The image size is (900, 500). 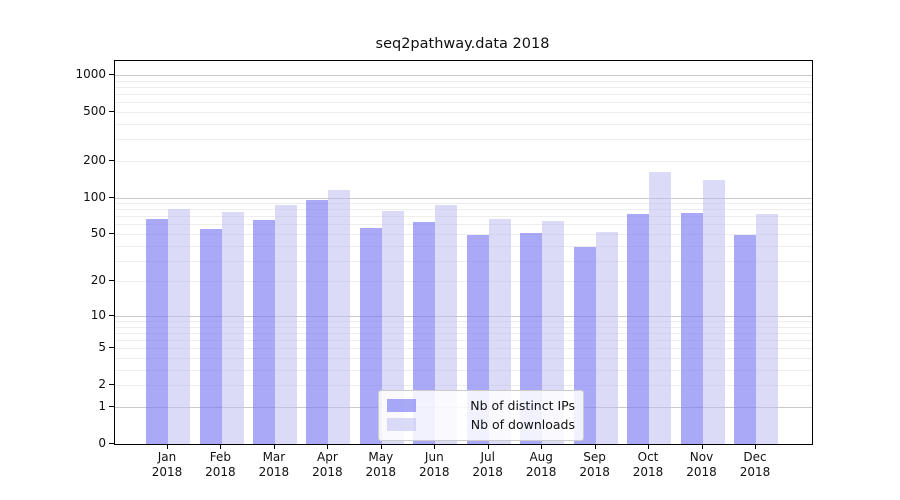 What do you see at coordinates (446, 324) in the screenshot?
I see `bar-downloads-jun` at bounding box center [446, 324].